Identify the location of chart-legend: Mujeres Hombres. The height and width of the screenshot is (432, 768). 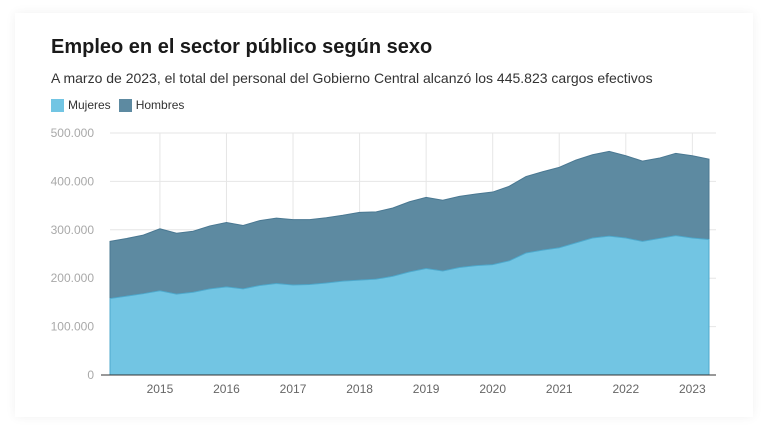
(121, 105).